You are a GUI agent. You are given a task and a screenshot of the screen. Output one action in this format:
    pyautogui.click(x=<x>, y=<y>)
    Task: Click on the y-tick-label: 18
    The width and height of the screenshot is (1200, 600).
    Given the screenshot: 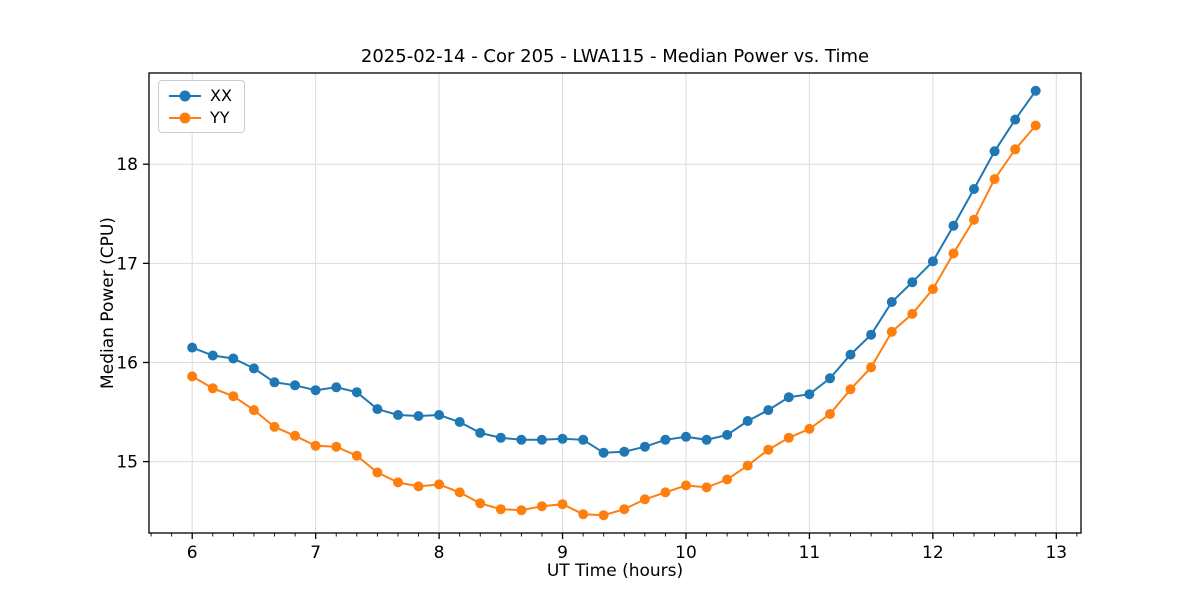 What is the action you would take?
    pyautogui.click(x=127, y=165)
    